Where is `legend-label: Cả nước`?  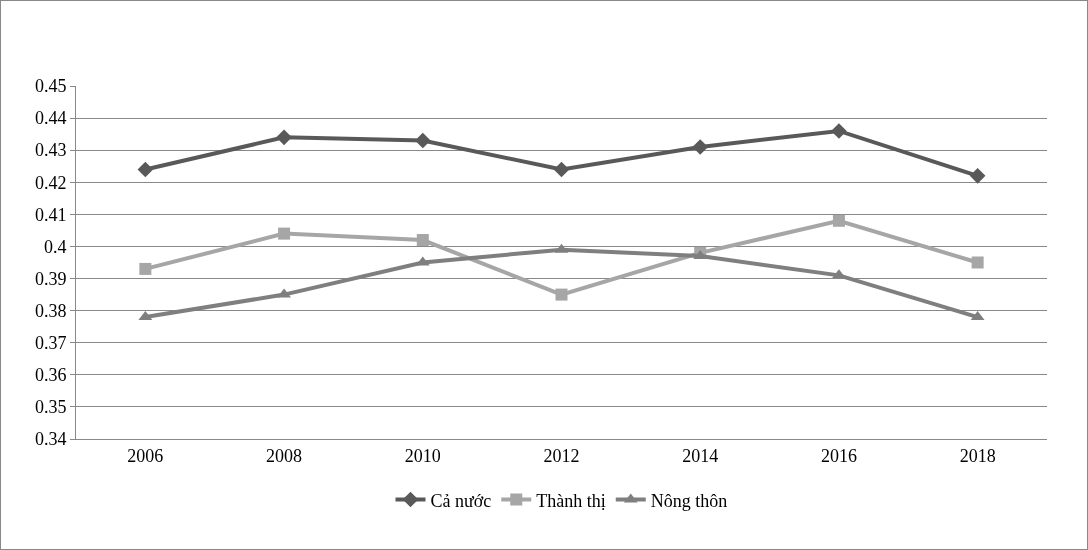 legend-label: Cả nước is located at coordinates (461, 500).